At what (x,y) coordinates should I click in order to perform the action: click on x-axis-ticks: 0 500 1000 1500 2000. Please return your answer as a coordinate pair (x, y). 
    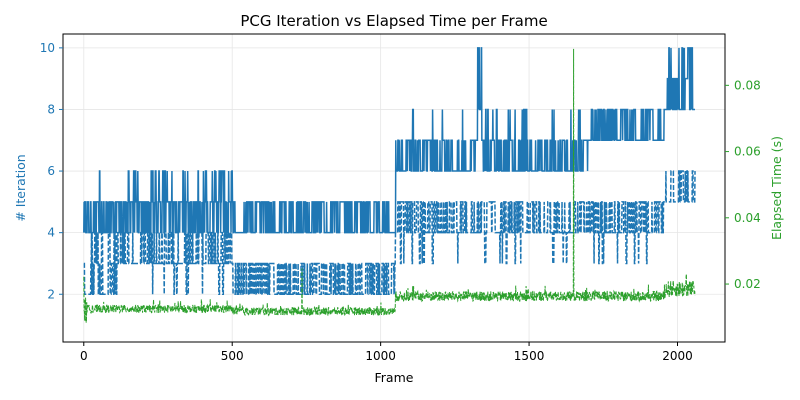
    Looking at the image, I should click on (386, 352).